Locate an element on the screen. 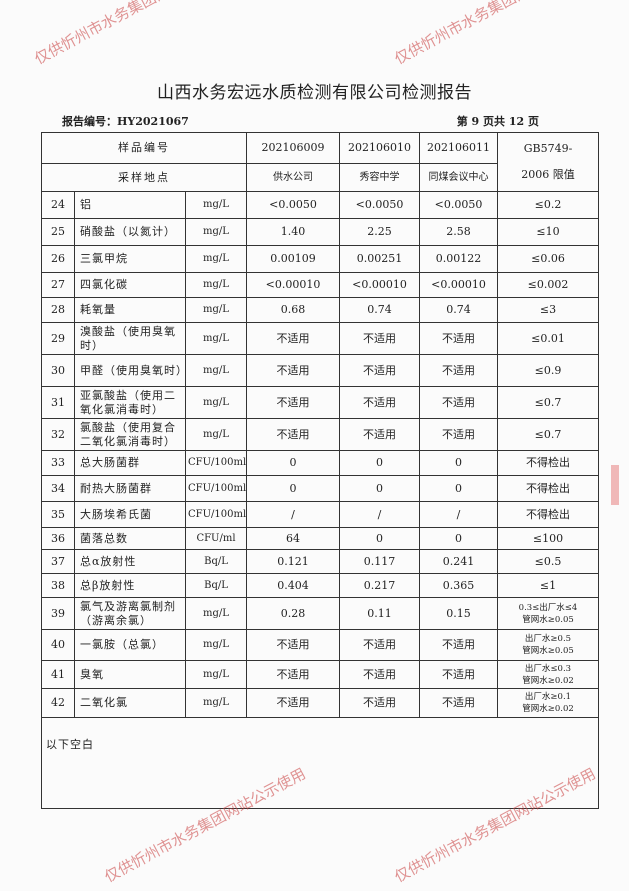 This screenshot has width=629, height=891. limit-value: ≤0.01 is located at coordinates (548, 338).